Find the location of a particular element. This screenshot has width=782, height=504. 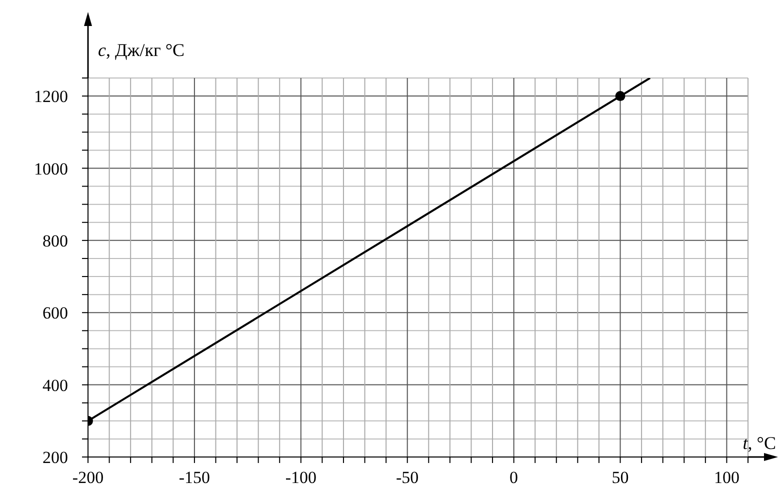

x-tick-label: -150 is located at coordinates (194, 478).